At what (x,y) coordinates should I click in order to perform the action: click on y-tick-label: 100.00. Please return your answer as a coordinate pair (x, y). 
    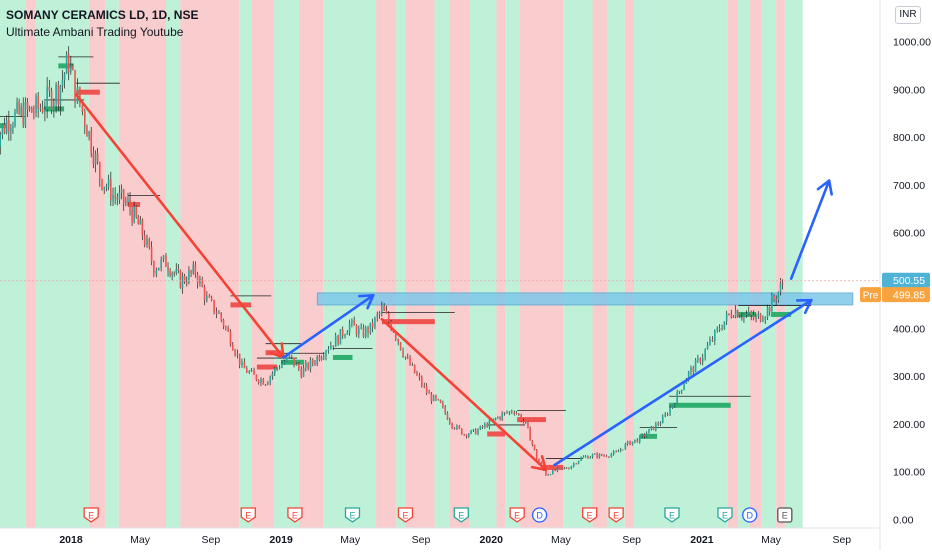
    Looking at the image, I should click on (909, 473).